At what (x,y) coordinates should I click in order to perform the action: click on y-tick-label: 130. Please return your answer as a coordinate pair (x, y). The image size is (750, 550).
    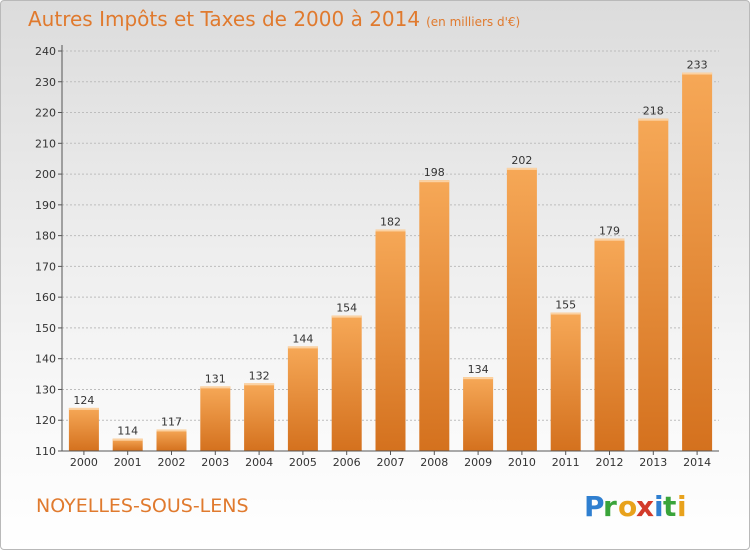
    Looking at the image, I should click on (45, 389).